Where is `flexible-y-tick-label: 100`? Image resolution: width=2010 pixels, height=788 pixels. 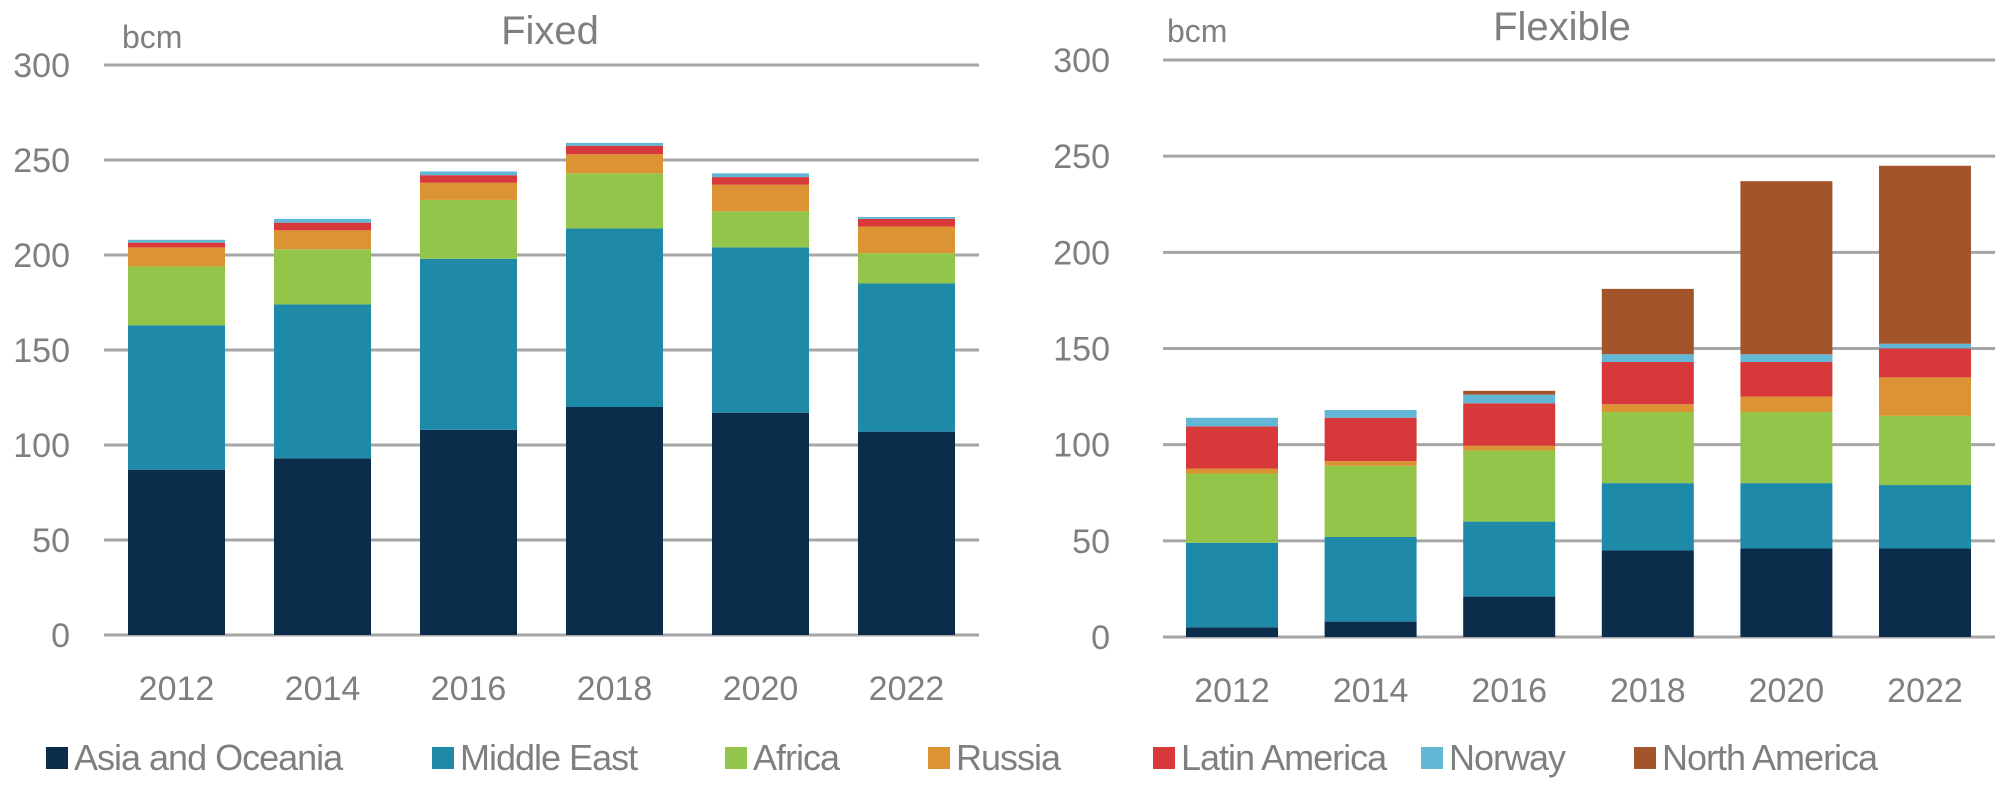 flexible-y-tick-label: 100 is located at coordinates (1081, 446).